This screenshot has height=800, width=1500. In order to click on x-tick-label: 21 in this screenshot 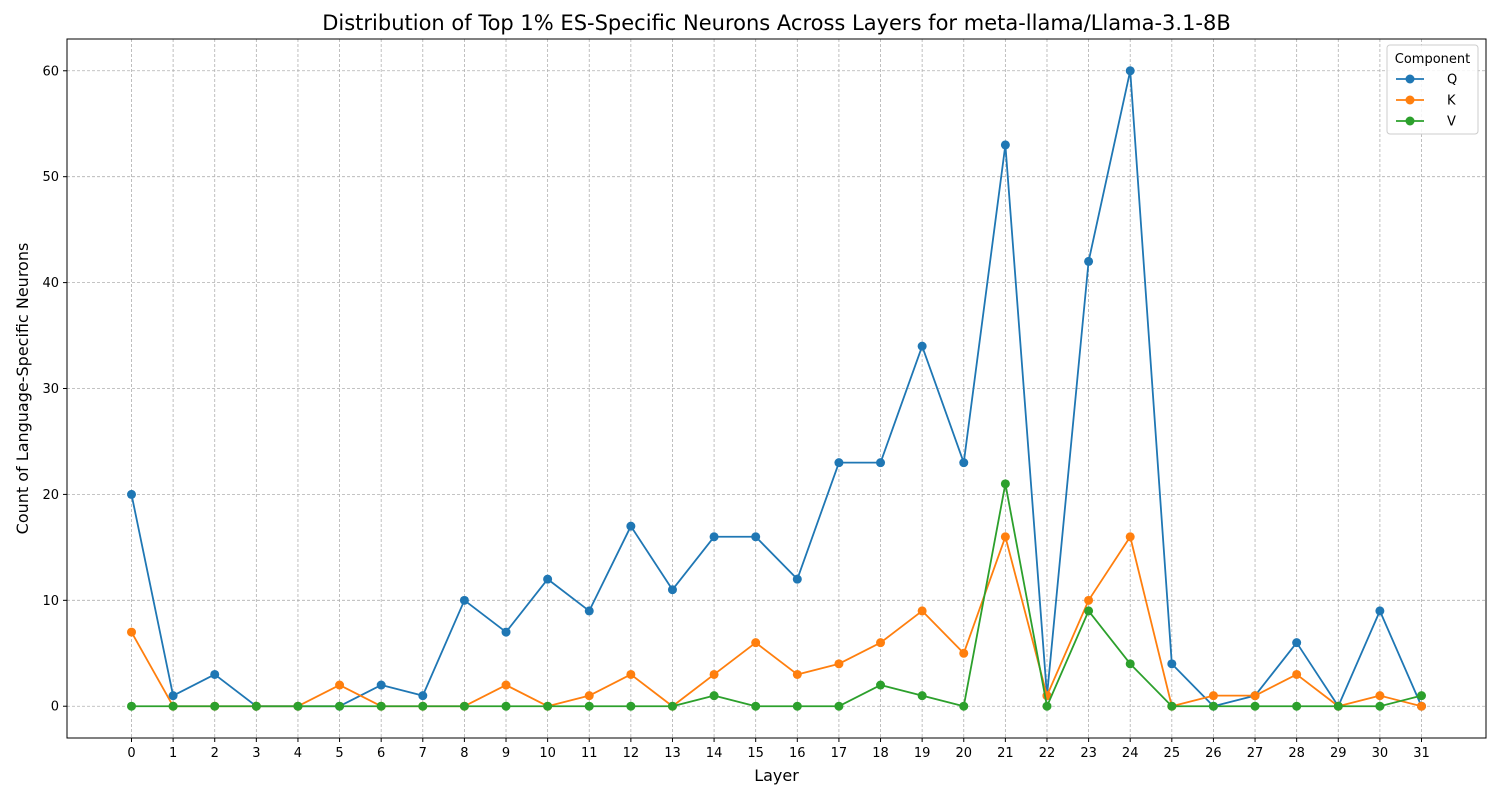, I will do `click(1005, 753)`.